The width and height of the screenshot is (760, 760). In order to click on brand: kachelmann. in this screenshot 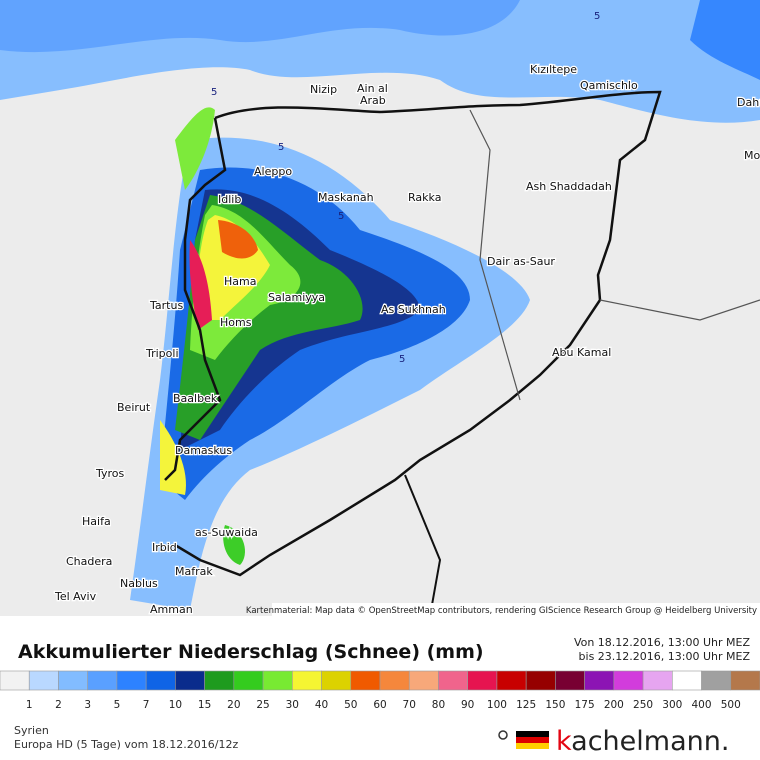, I will do `click(642, 741)`.